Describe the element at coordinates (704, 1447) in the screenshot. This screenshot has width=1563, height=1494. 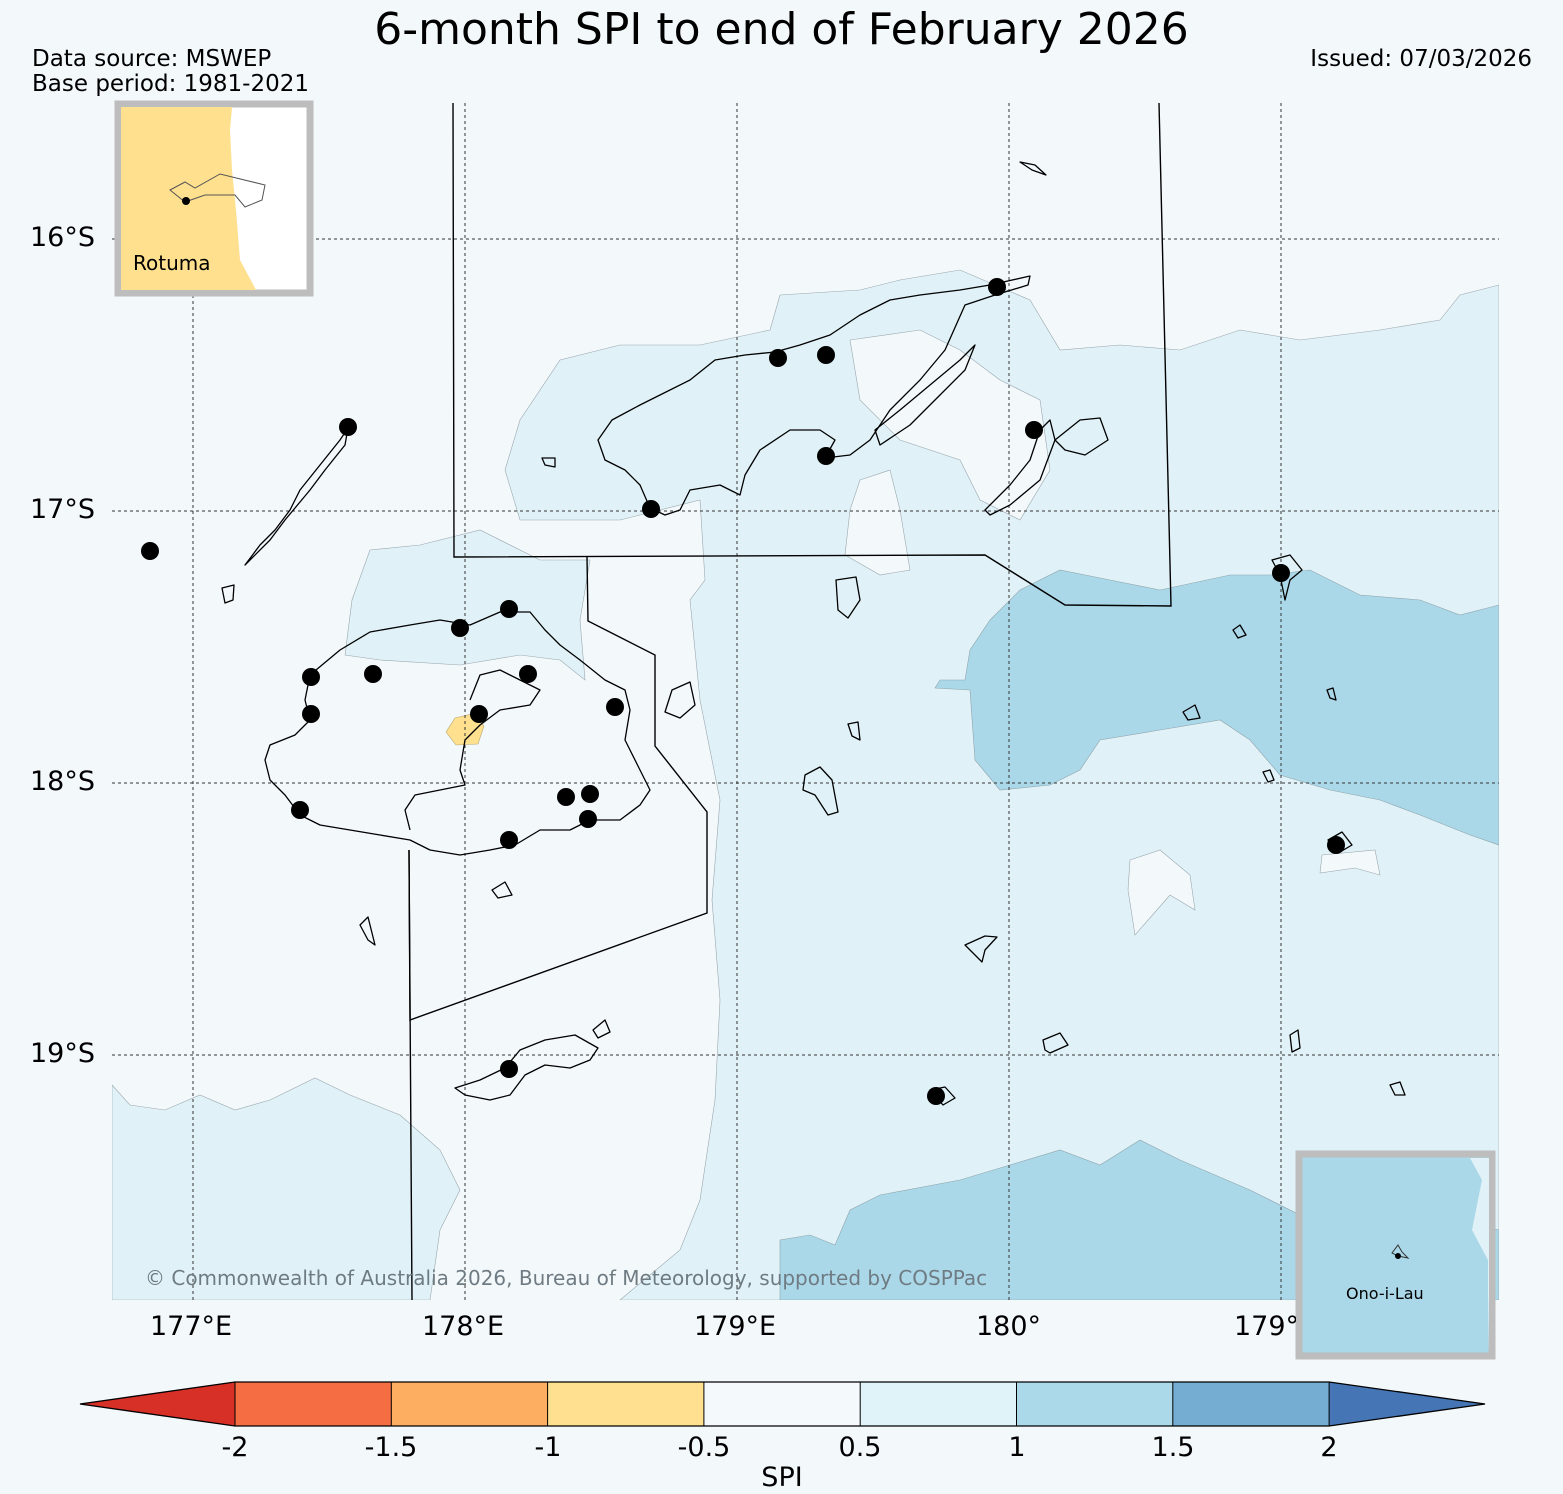
I see `colorbar-tick: -0.5` at that location.